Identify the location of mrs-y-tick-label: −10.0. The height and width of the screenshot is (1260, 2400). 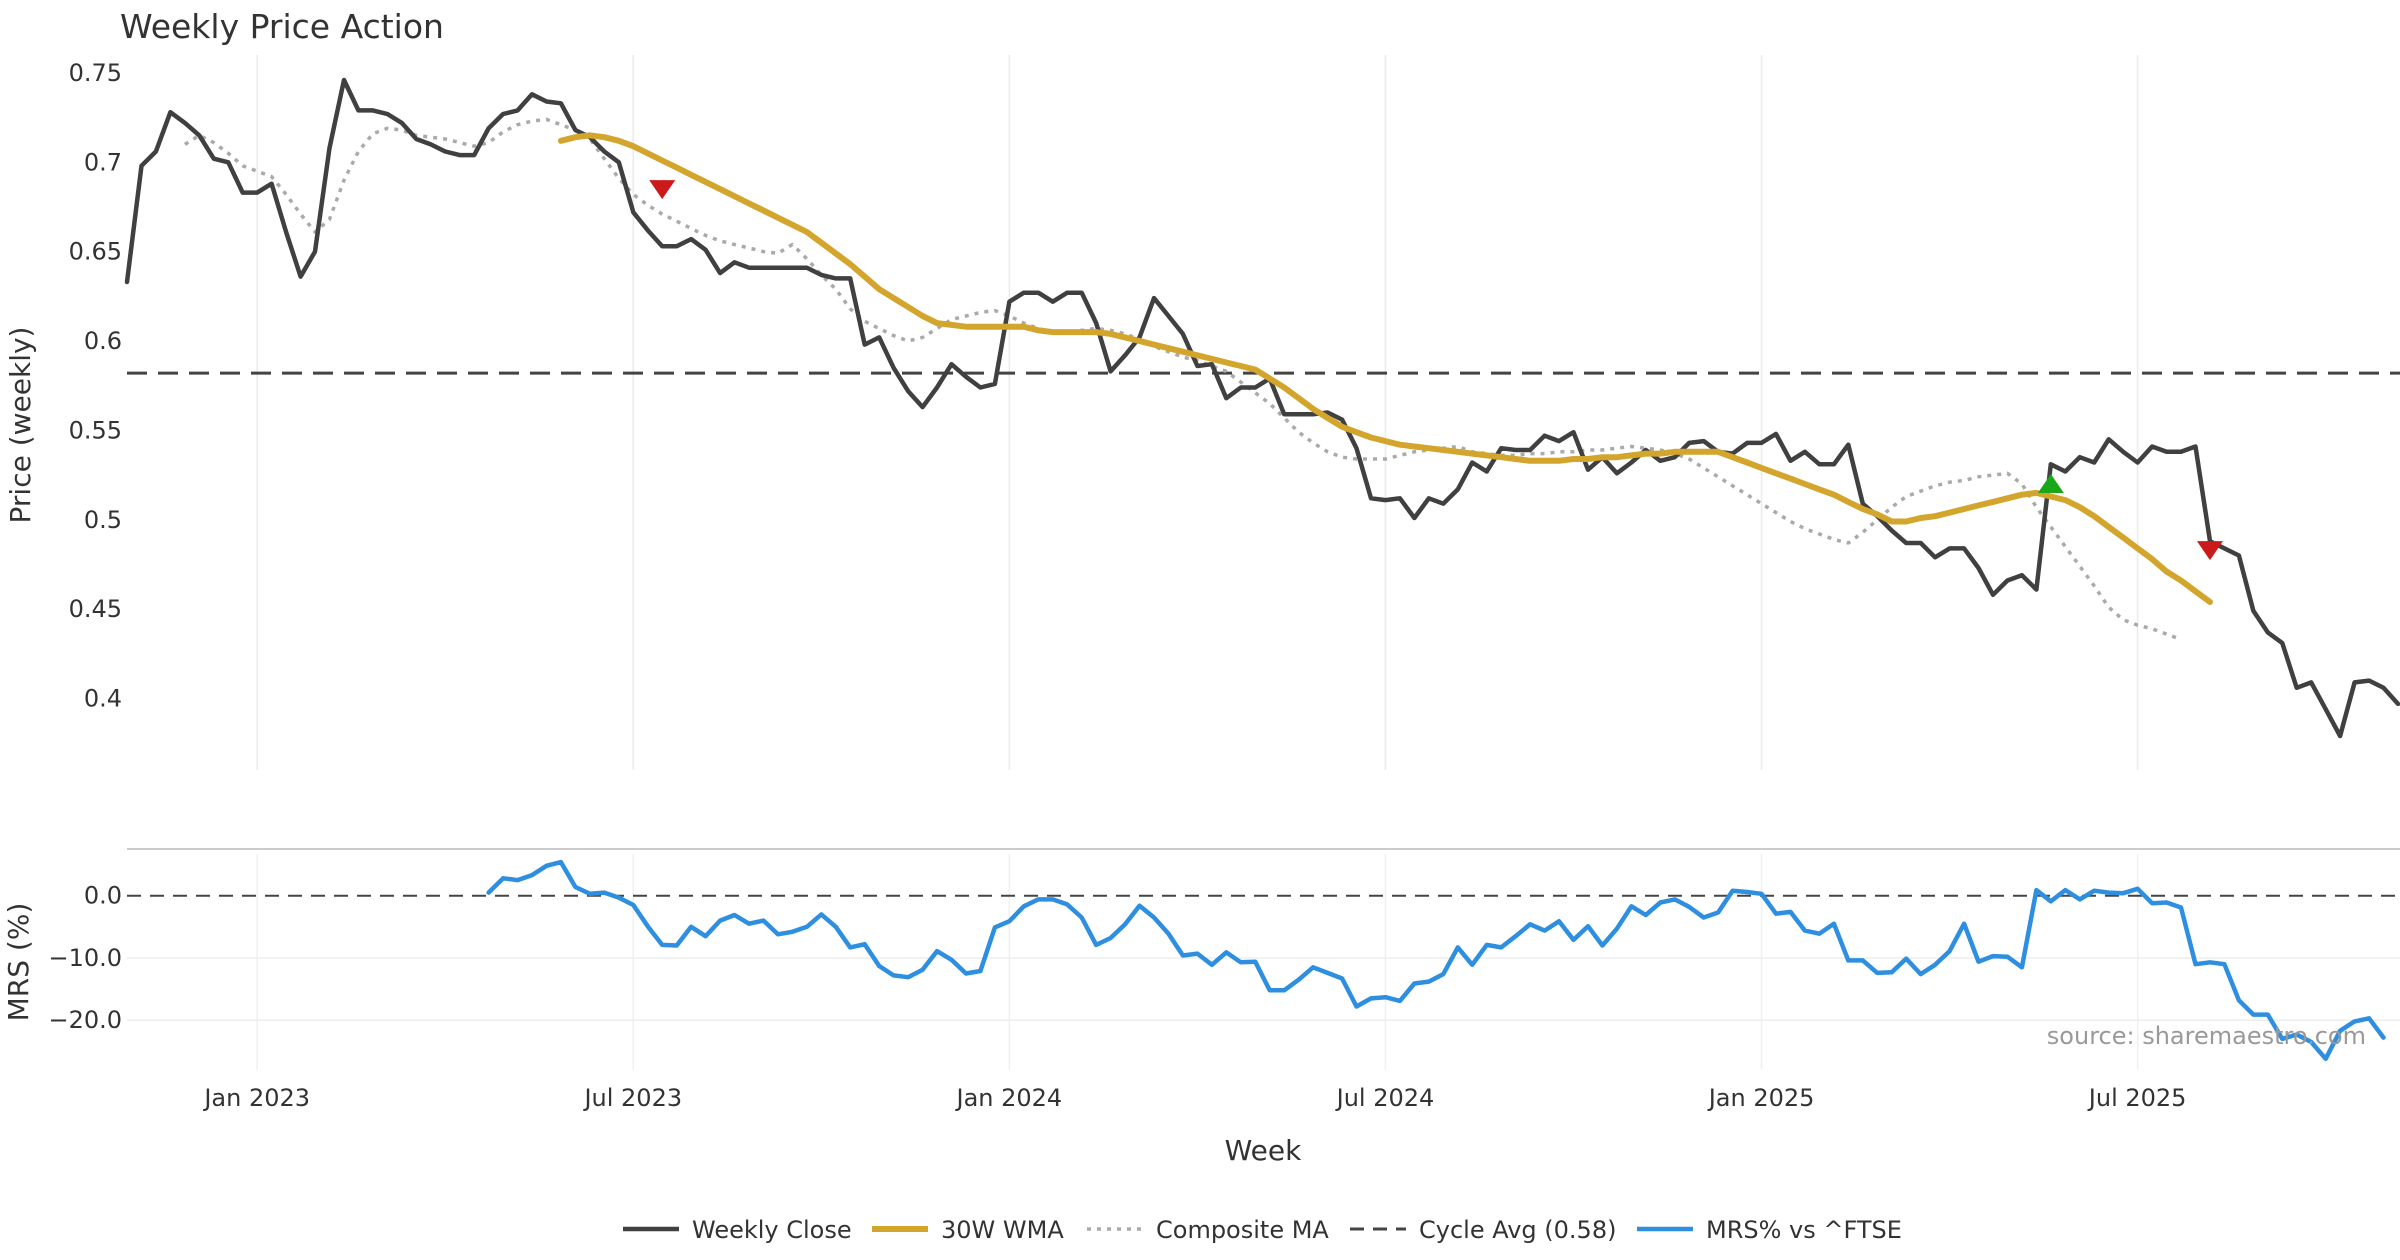
(85, 958).